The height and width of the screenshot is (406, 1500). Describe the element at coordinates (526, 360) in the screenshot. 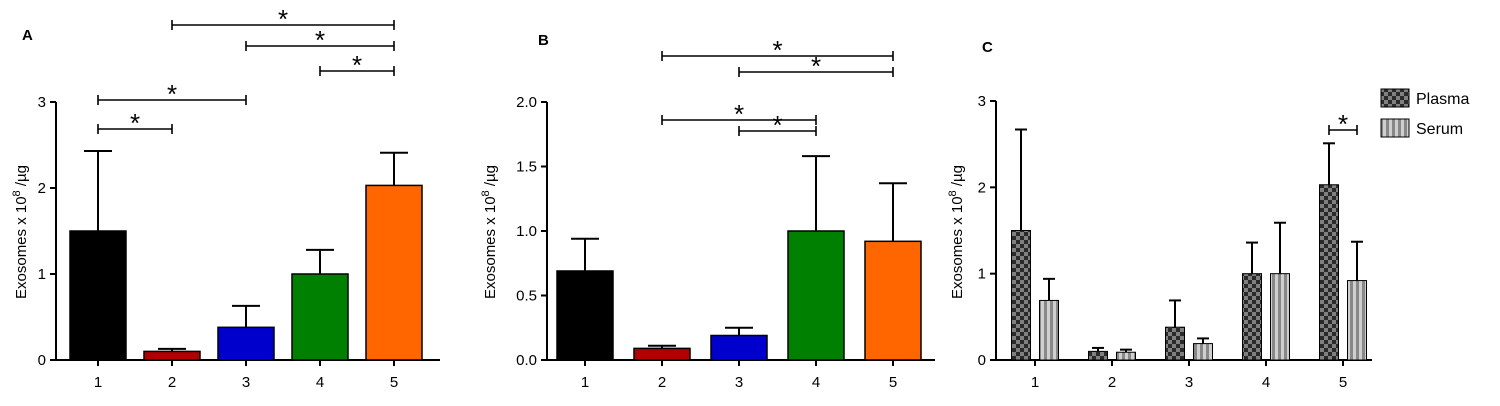

I see `y-tick-label: 0.0` at that location.